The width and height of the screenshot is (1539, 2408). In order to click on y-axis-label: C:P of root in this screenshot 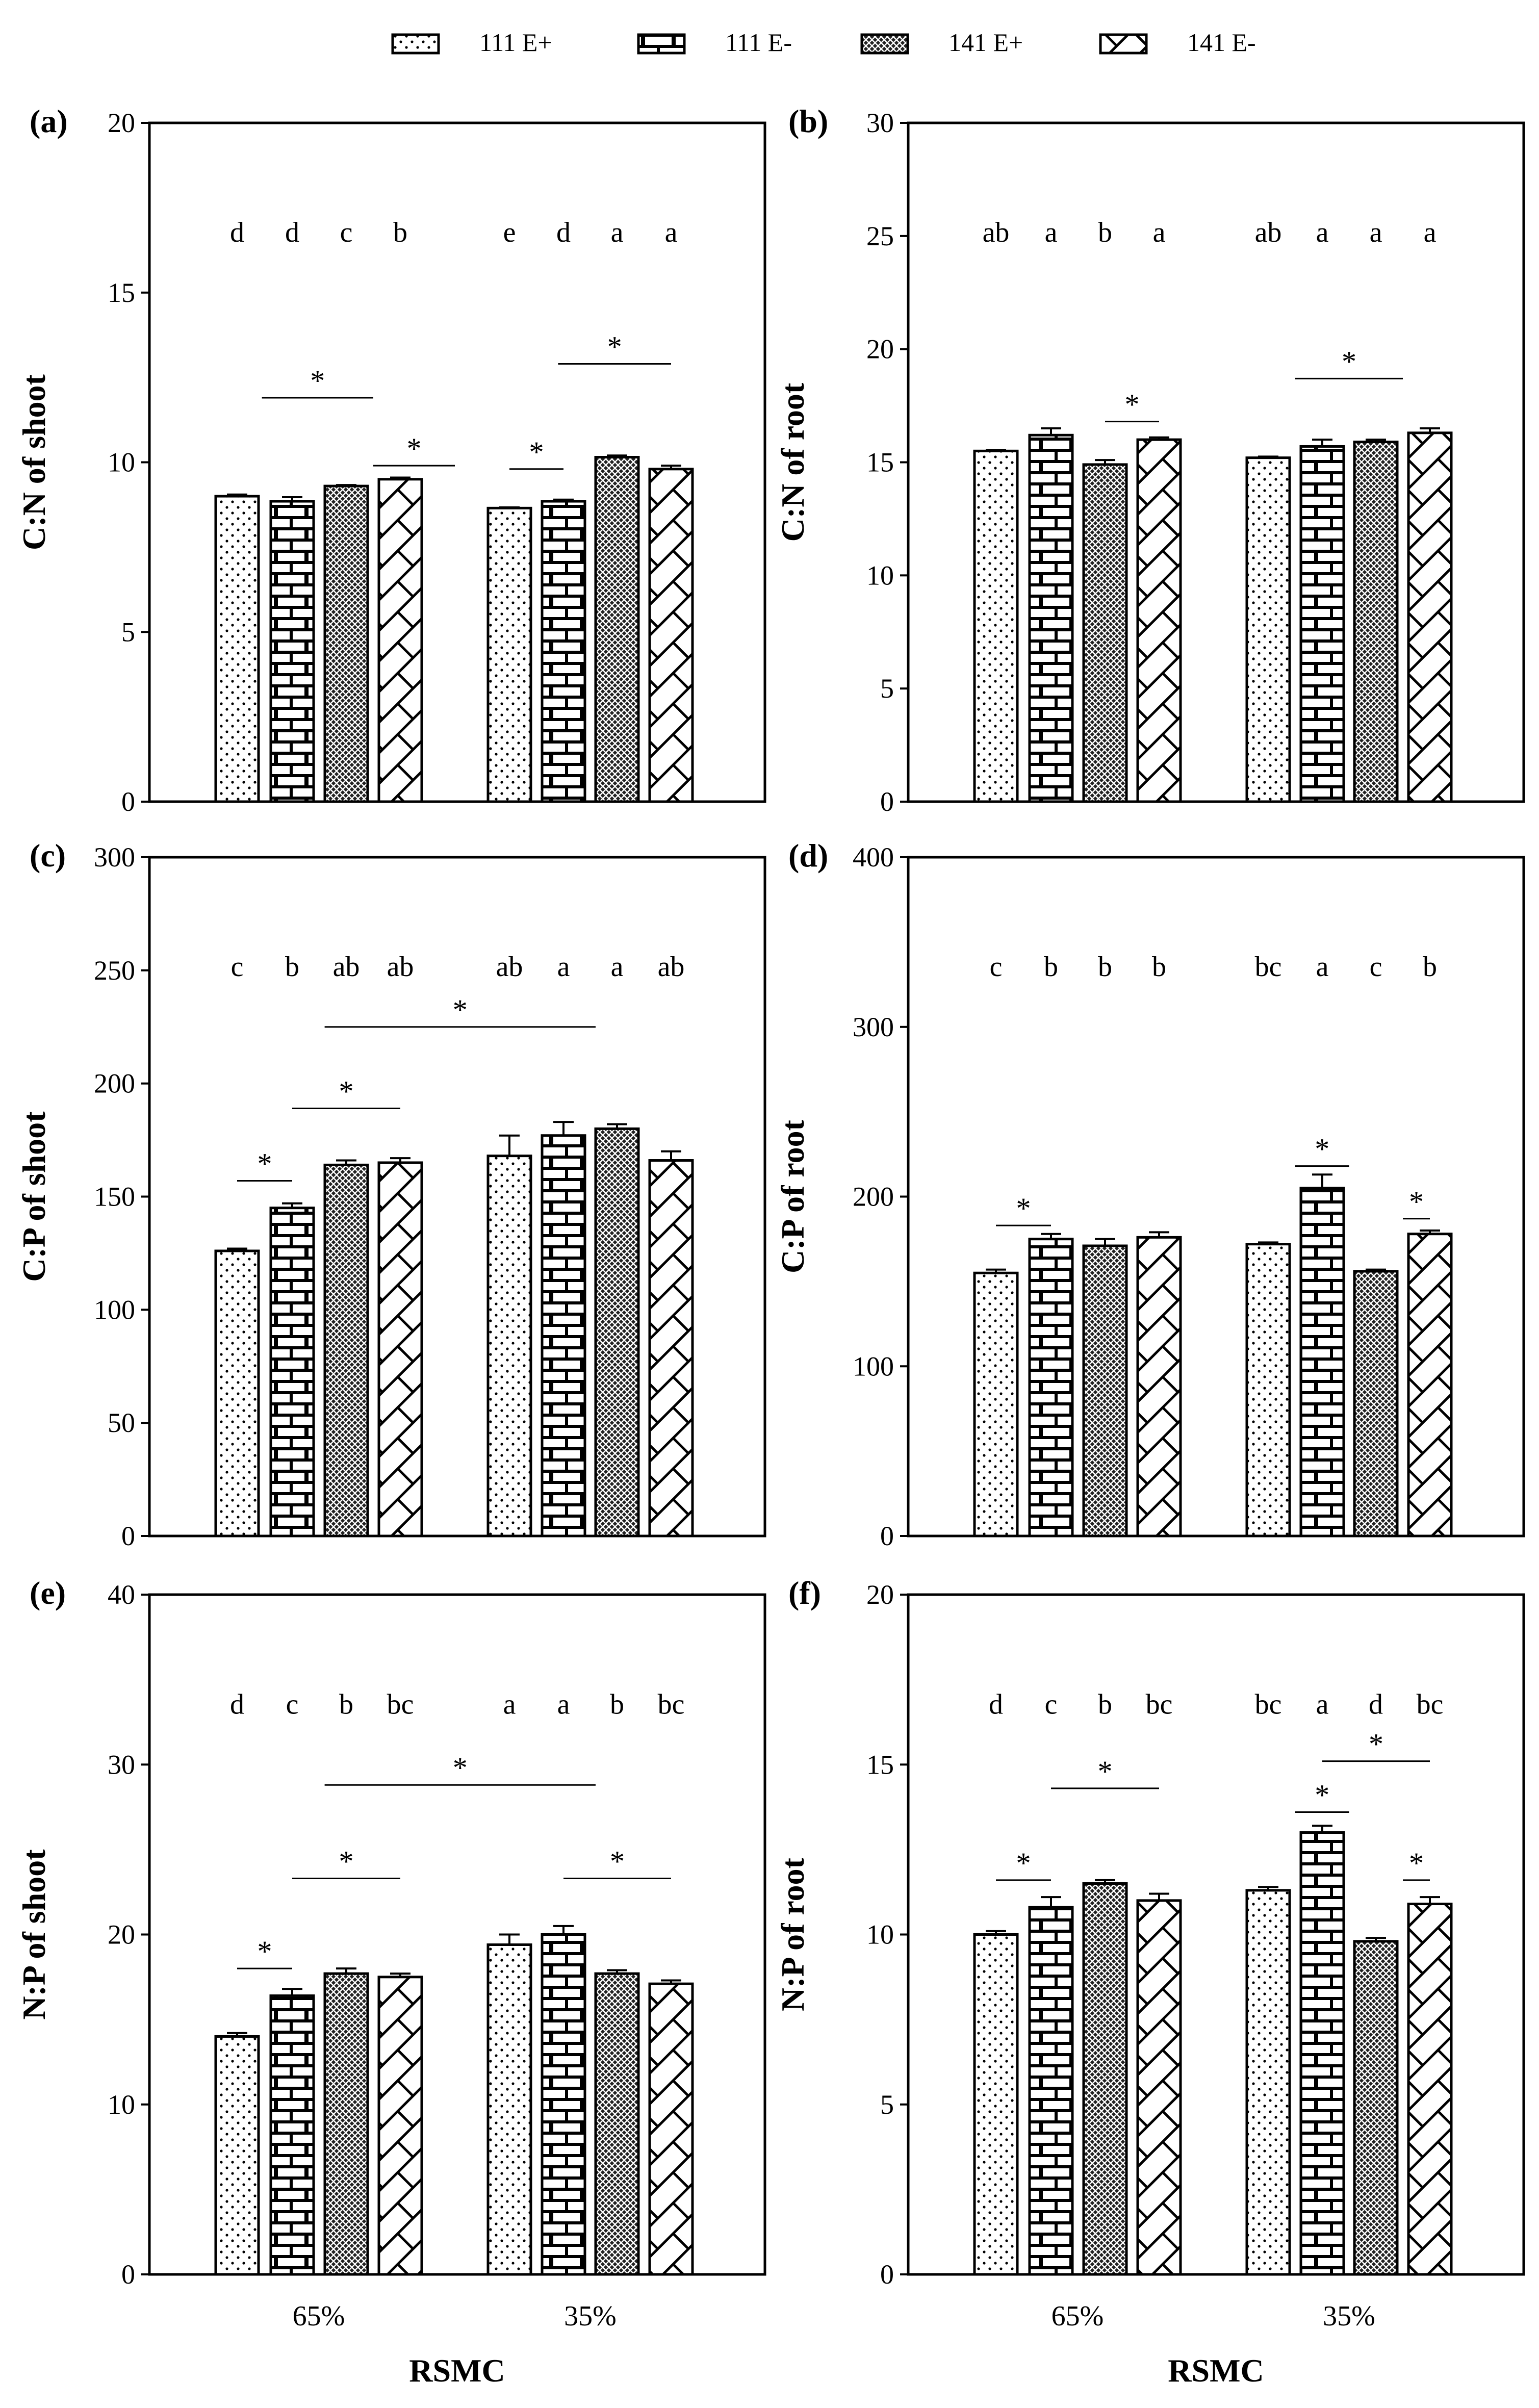, I will do `click(793, 1196)`.